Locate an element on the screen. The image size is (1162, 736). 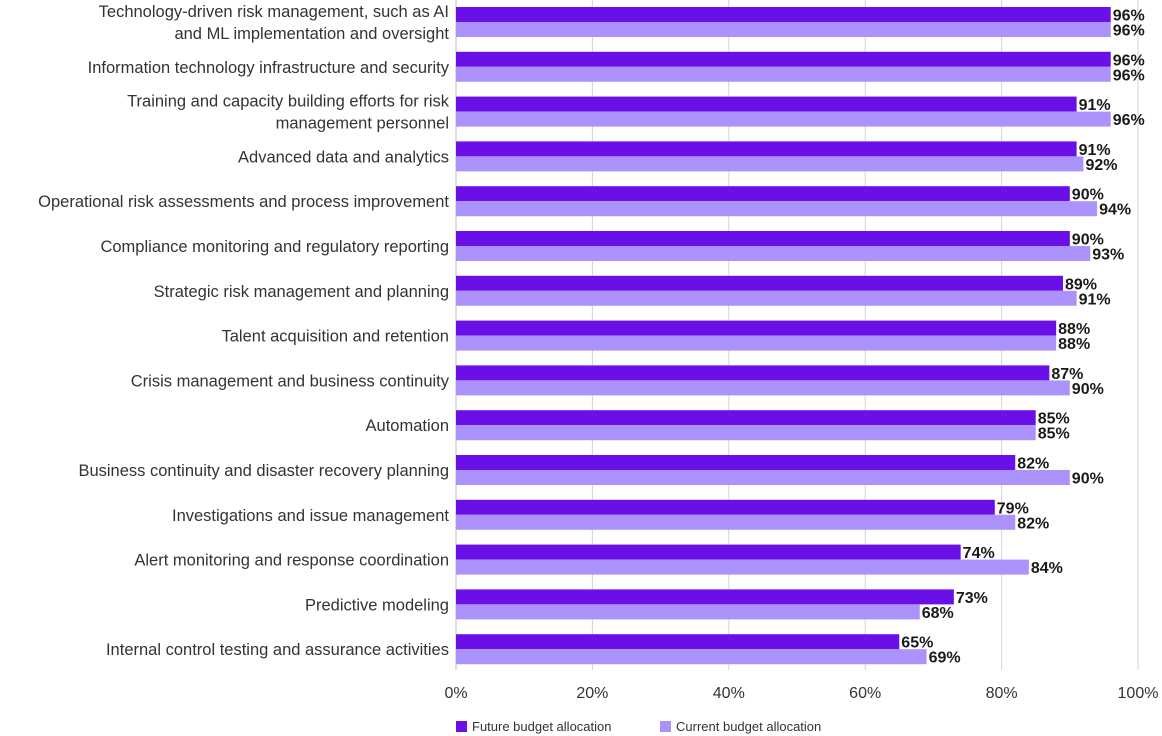
category-label: Advanced data and analytics is located at coordinates (343, 157).